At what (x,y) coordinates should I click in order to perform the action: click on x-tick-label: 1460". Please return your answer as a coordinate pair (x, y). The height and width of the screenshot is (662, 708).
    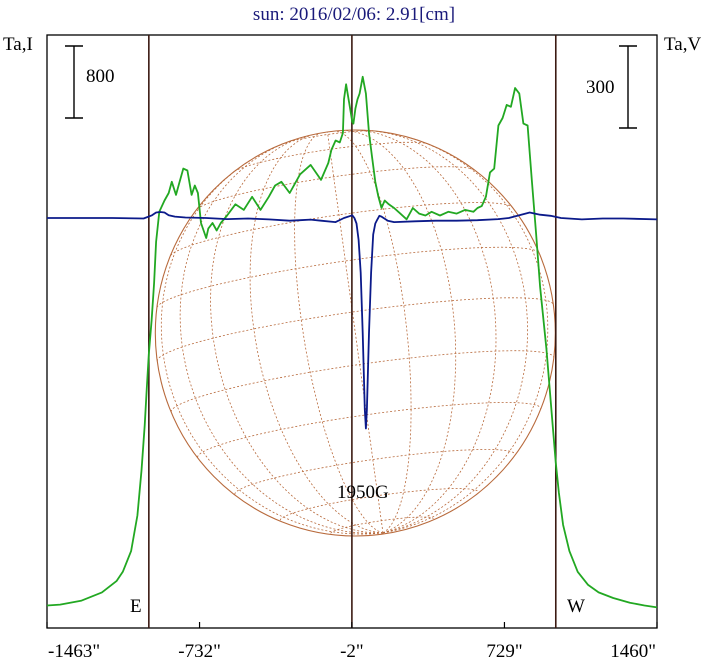
    Looking at the image, I should click on (633, 651).